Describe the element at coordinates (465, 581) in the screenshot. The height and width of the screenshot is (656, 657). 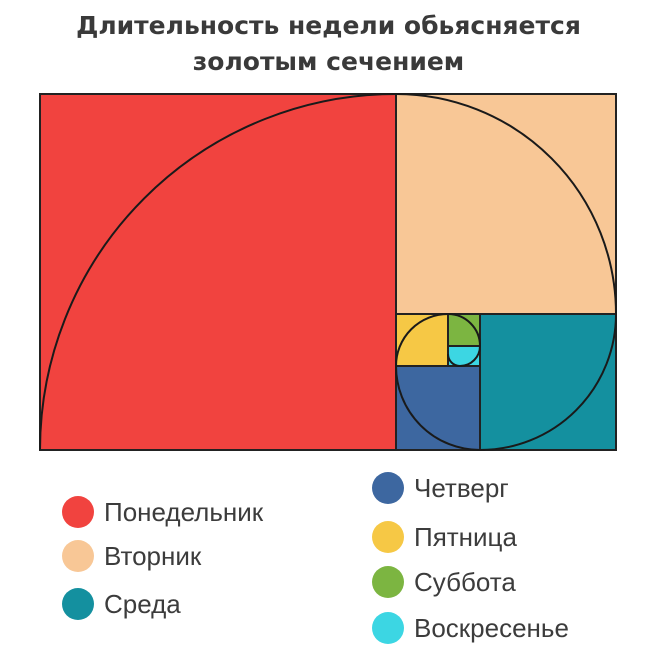
I see `legend-label-saturday: Суббота` at that location.